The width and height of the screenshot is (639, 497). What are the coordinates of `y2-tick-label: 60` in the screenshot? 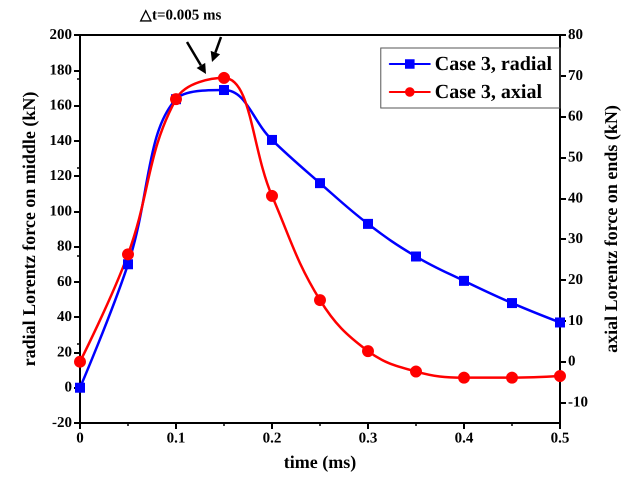 It's located at (575, 116).